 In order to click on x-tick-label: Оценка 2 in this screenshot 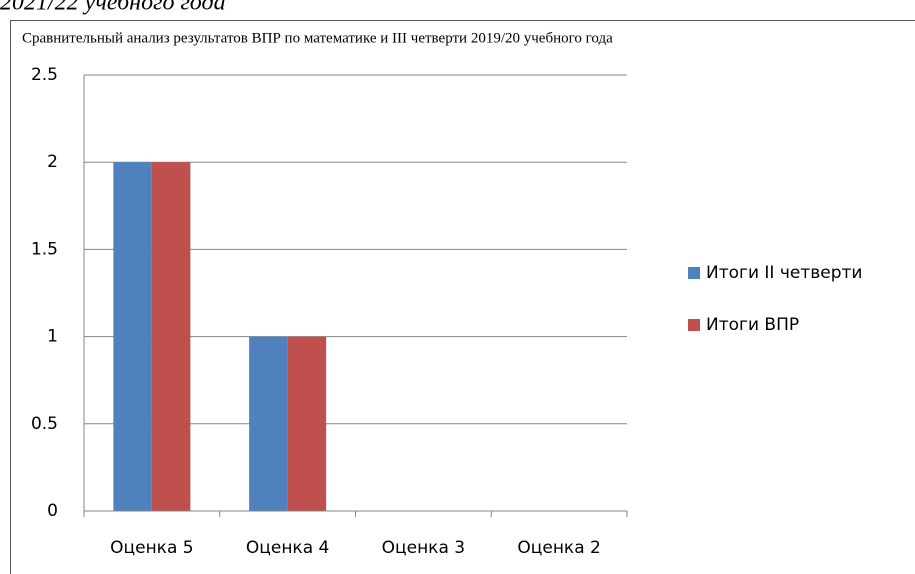, I will do `click(558, 548)`.